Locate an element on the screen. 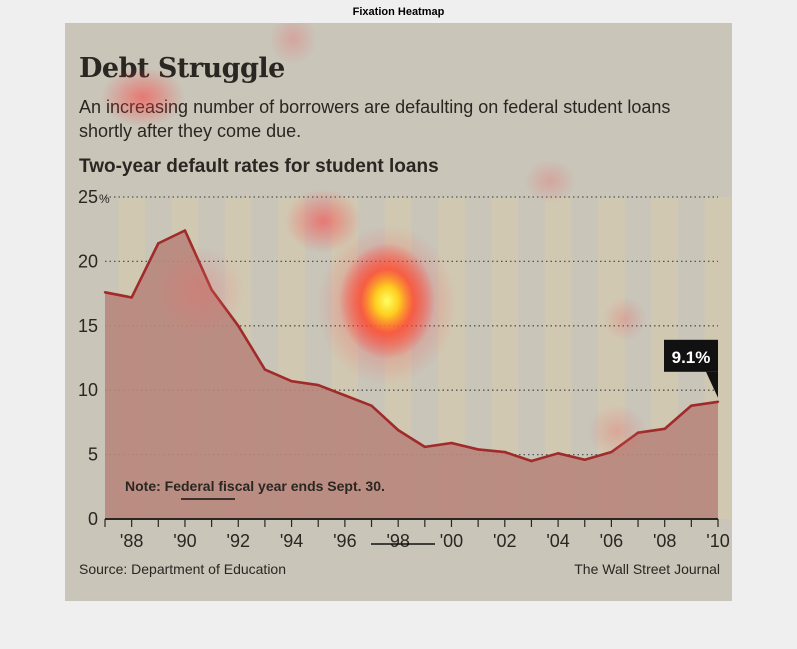  y-tick-label: 10 is located at coordinates (88, 390).